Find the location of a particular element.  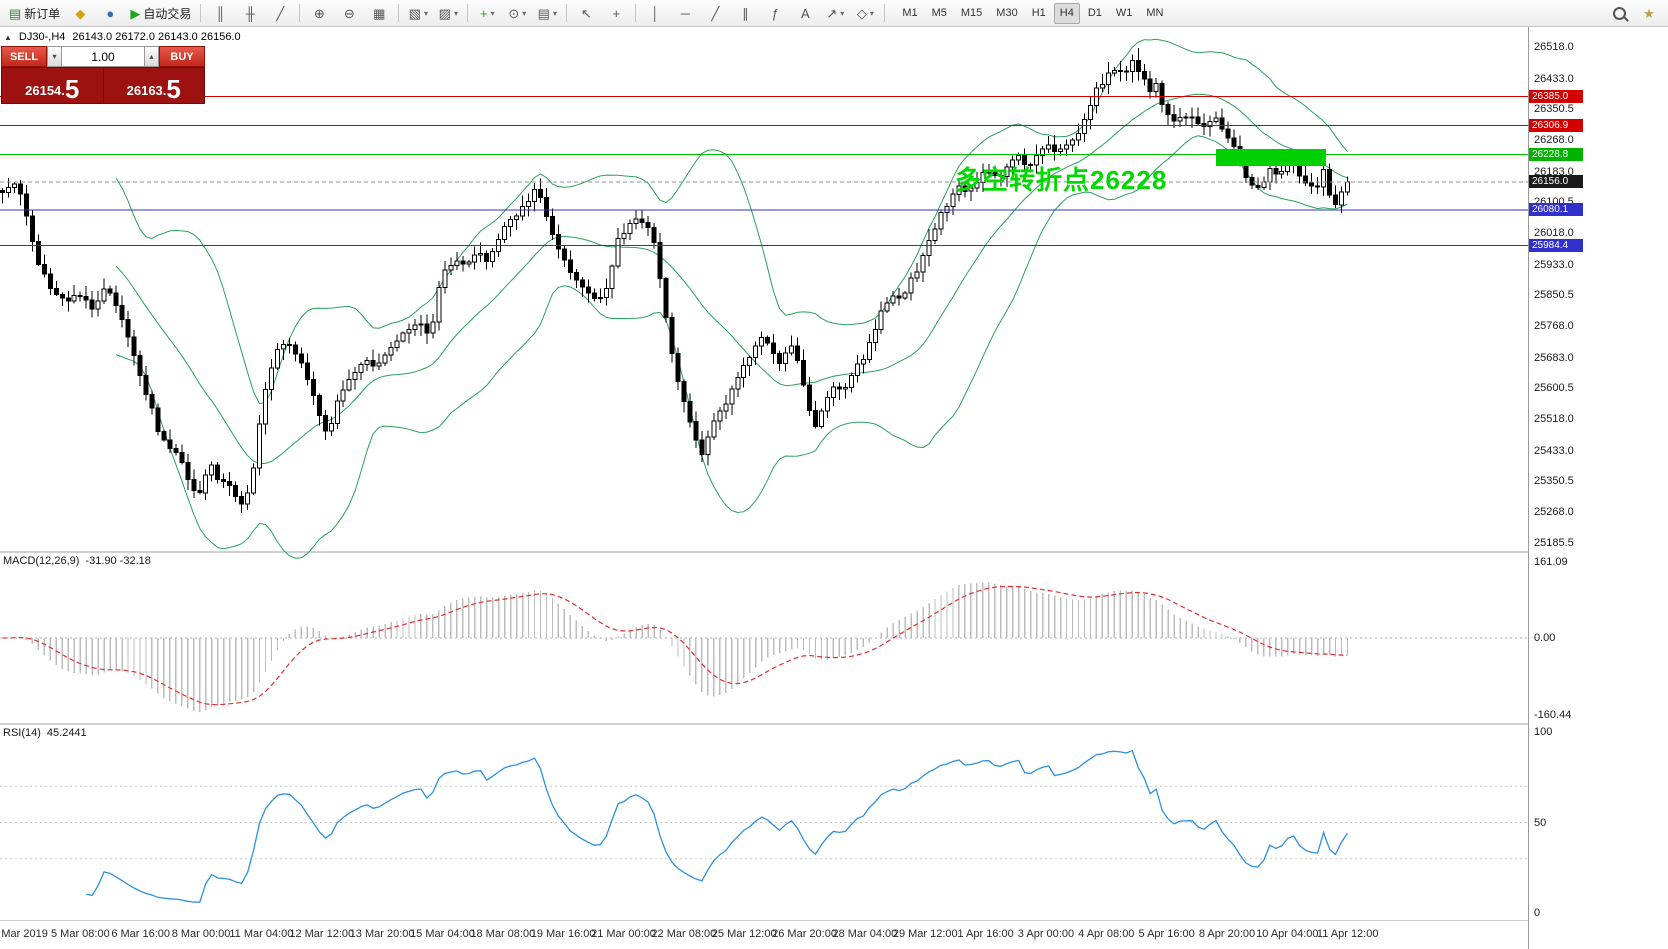

vertical-line-button: │ is located at coordinates (655, 13).